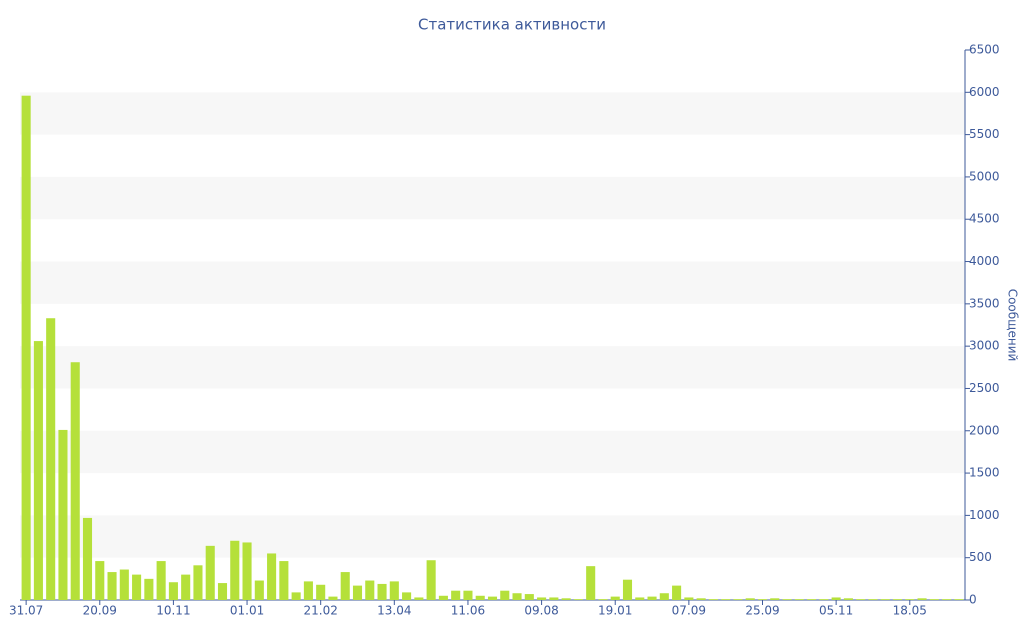 This screenshot has width=1024, height=644. Describe the element at coordinates (615, 611) in the screenshot. I see `x-tick-label: 19.01` at that location.